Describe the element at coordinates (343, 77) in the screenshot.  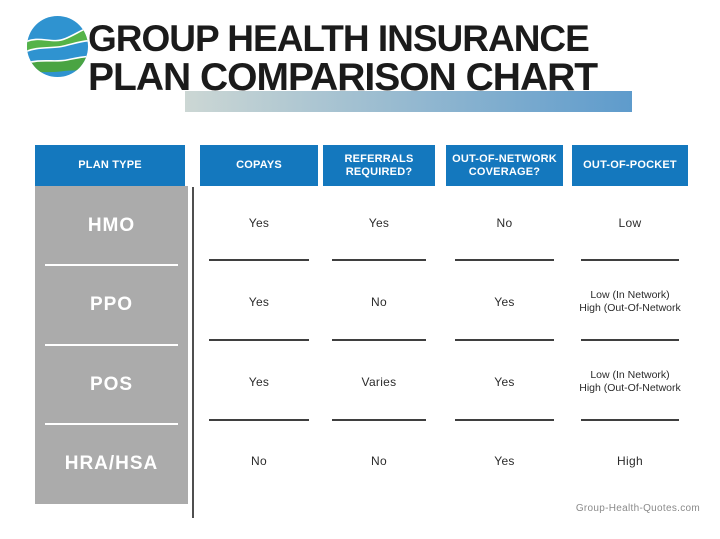
I see `page-title-line2: PLAN COMPARISON CHART` at that location.